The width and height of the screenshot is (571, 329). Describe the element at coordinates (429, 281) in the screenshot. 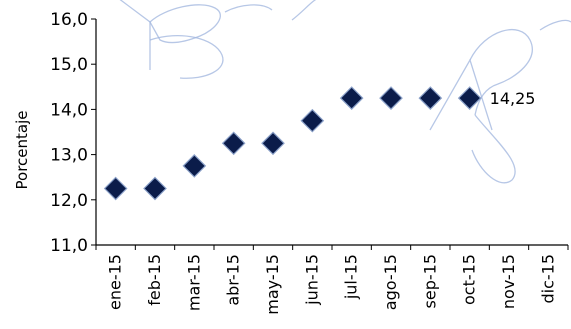

I see `x-tick-label: sep-15` at that location.